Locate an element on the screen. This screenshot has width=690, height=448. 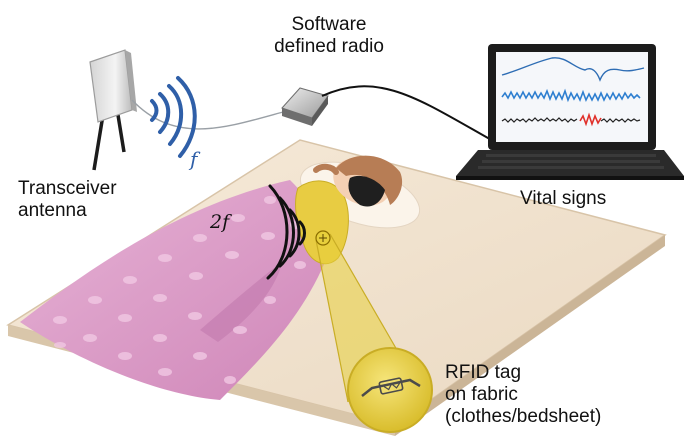
transceiver-label-line2: antenna is located at coordinates (52, 210).